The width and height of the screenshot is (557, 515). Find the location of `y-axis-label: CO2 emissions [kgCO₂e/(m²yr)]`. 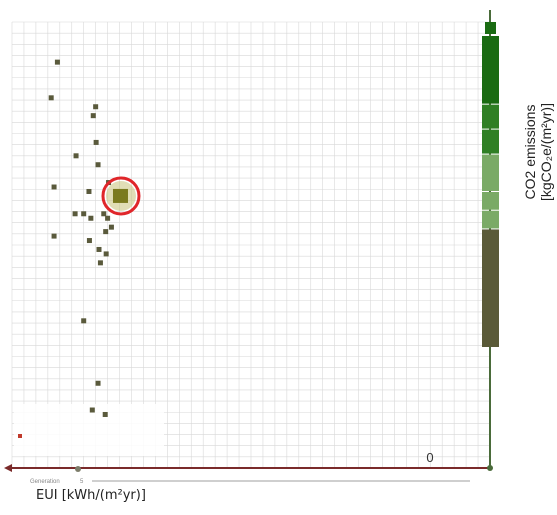

y-axis-label: CO2 emissions [kgCO₂e/(m²yr)] is located at coordinates (537, 150).